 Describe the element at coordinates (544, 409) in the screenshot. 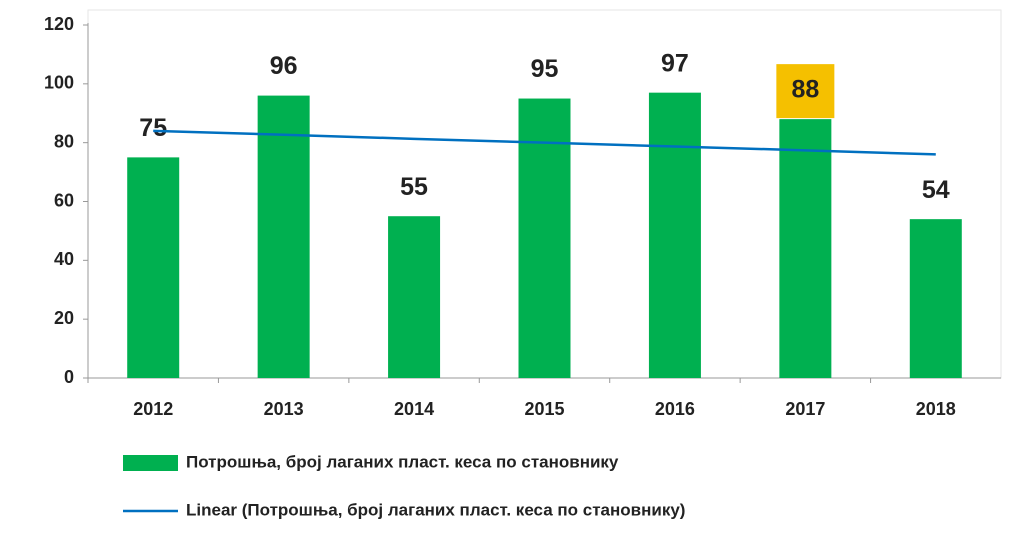

I see `x-tick-label: 2015` at that location.